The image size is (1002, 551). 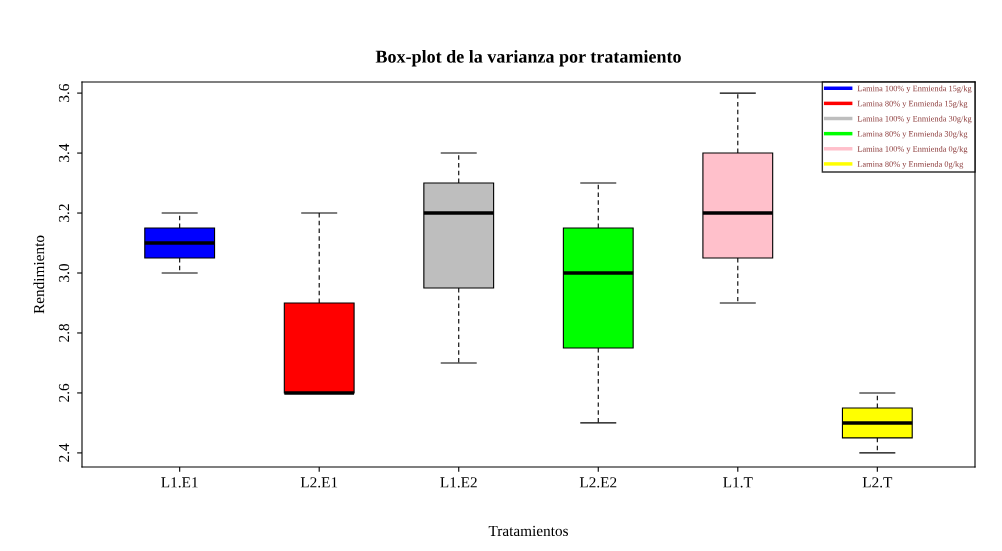 I want to click on legend-label: Lamina 100% y Enmienda 0g/kg, so click(x=912, y=149).